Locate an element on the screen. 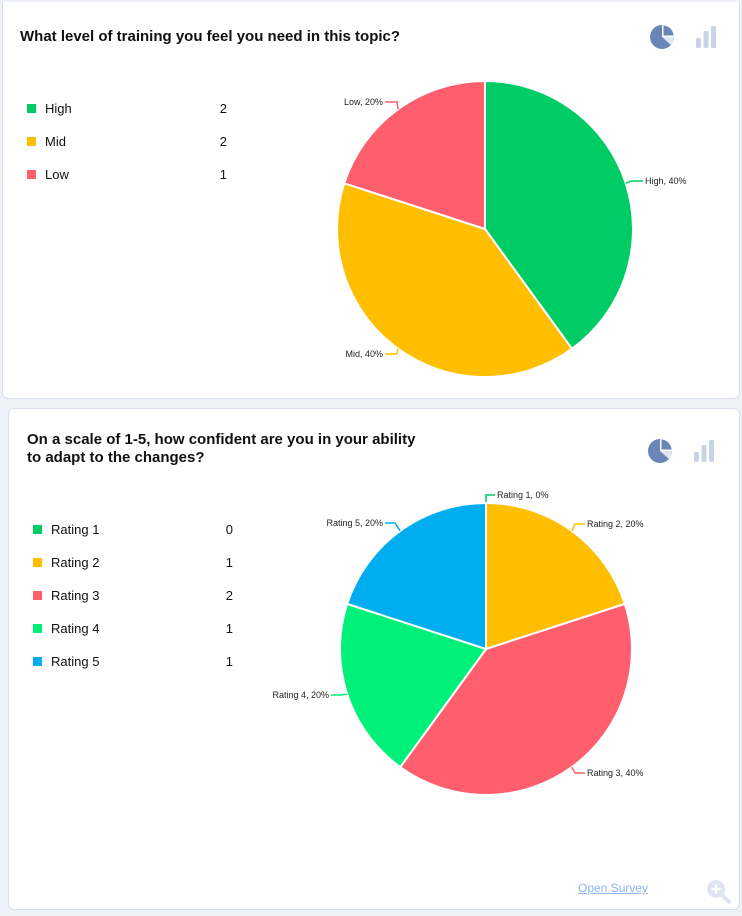 The height and width of the screenshot is (916, 742). legend-label: Rating 3 is located at coordinates (75, 595).